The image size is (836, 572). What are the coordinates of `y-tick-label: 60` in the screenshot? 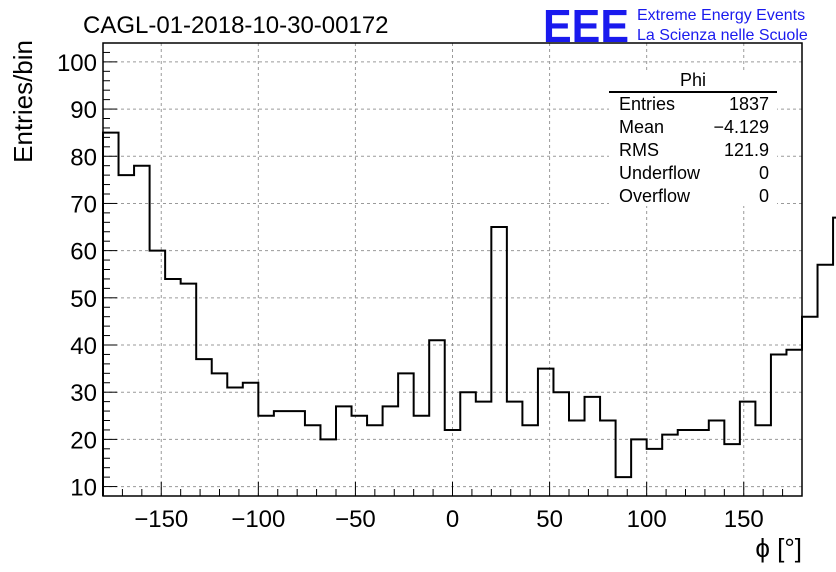 It's located at (83, 252).